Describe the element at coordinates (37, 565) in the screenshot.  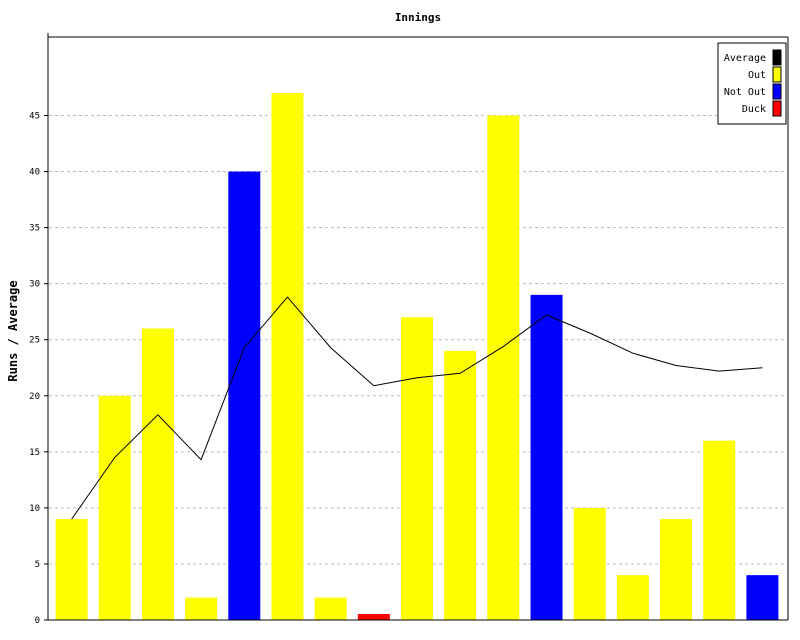
I see `y-tick-label: 5` at that location.